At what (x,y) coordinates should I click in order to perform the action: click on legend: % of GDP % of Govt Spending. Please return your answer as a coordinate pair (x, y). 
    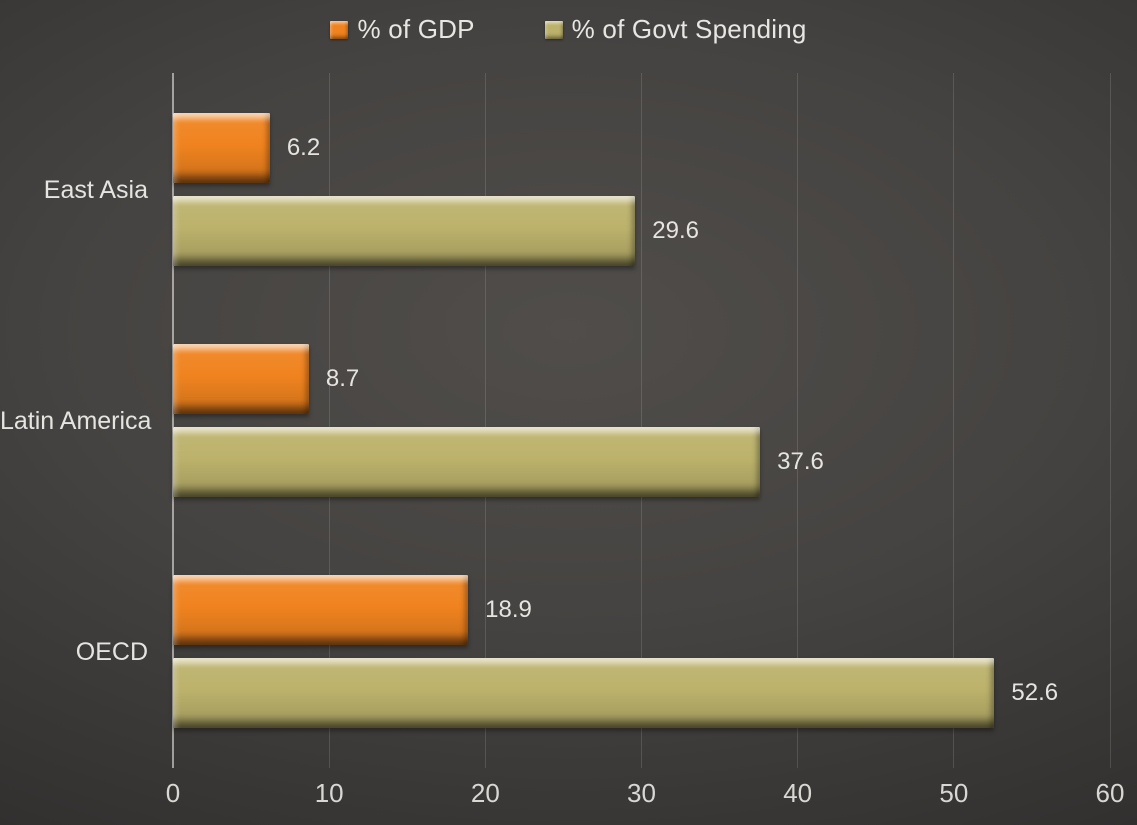
    Looking at the image, I should click on (568, 29).